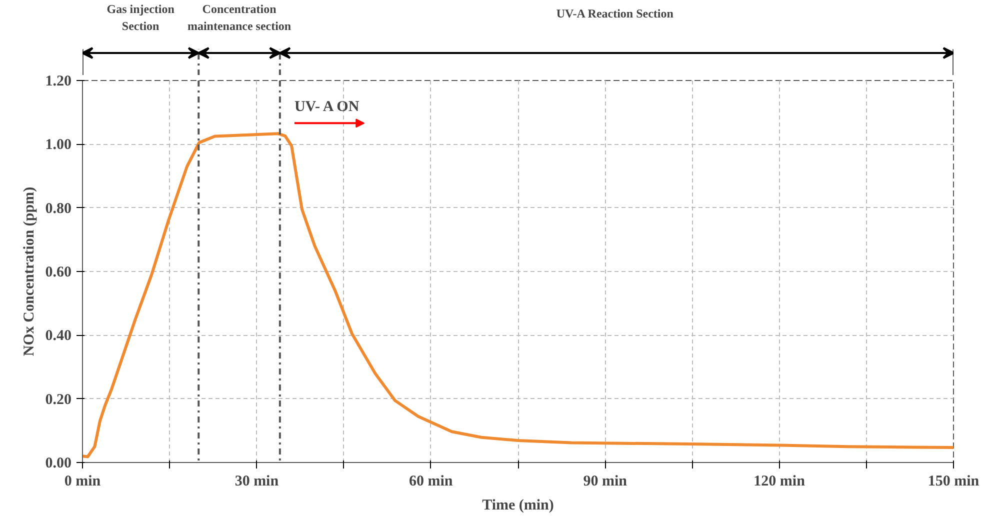  Describe the element at coordinates (518, 506) in the screenshot. I see `x-axis-title: Time (min)` at that location.